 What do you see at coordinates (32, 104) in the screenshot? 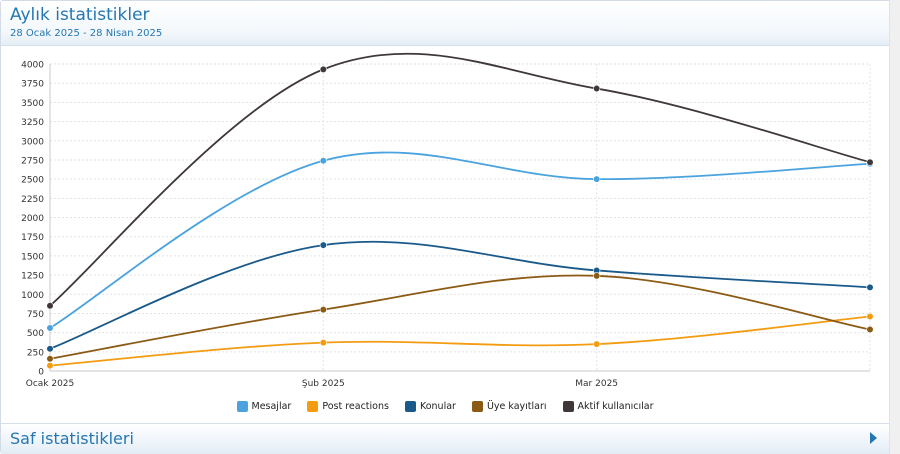
I see `y-tick-label: 3500` at bounding box center [32, 104].